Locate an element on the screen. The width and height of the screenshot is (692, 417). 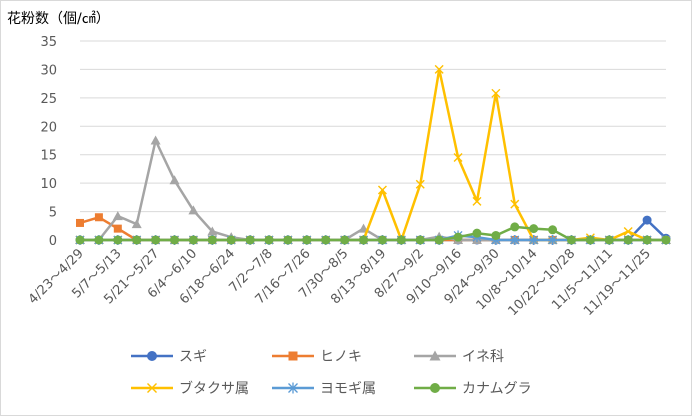
legend-label: イネ科 is located at coordinates (483, 357).